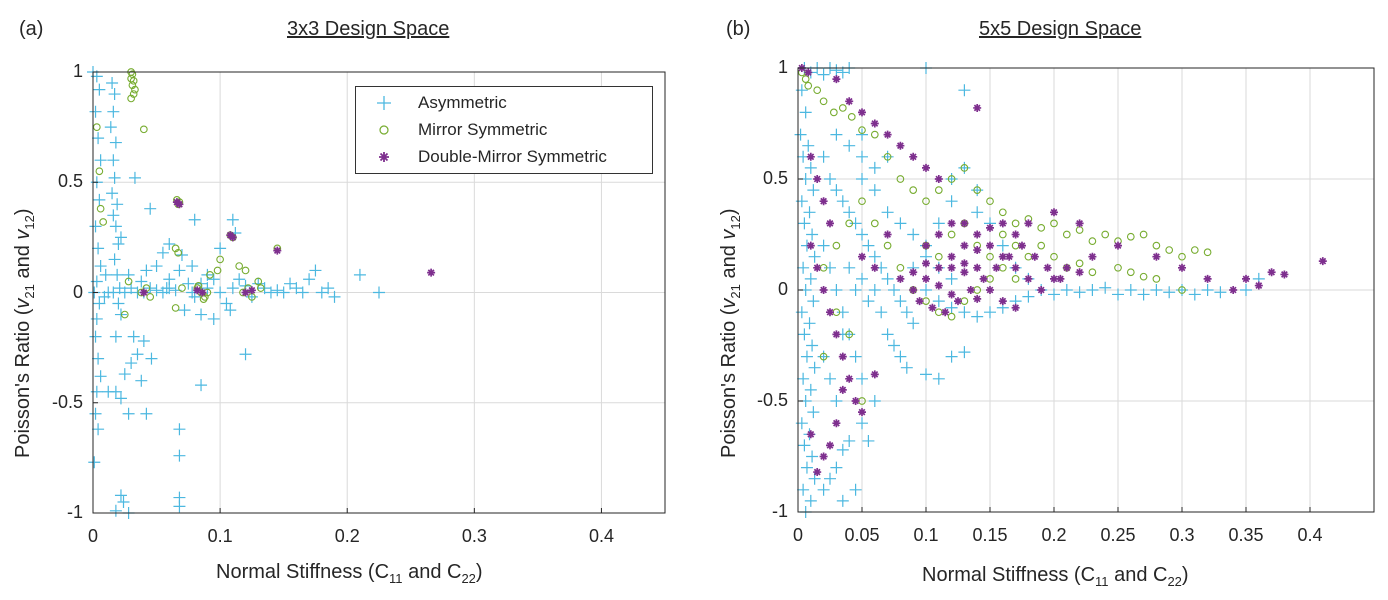 This screenshot has width=1388, height=600. Describe the element at coordinates (1054, 535) in the screenshot. I see `x-tick-label: 0.2` at that location.